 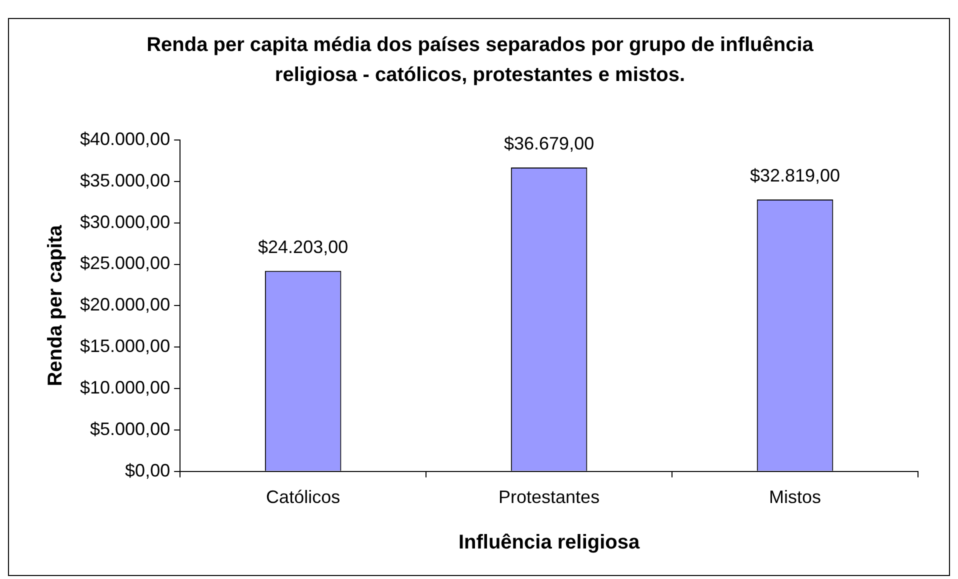 What do you see at coordinates (125, 346) in the screenshot?
I see `y-tick-label: $15.000,00` at bounding box center [125, 346].